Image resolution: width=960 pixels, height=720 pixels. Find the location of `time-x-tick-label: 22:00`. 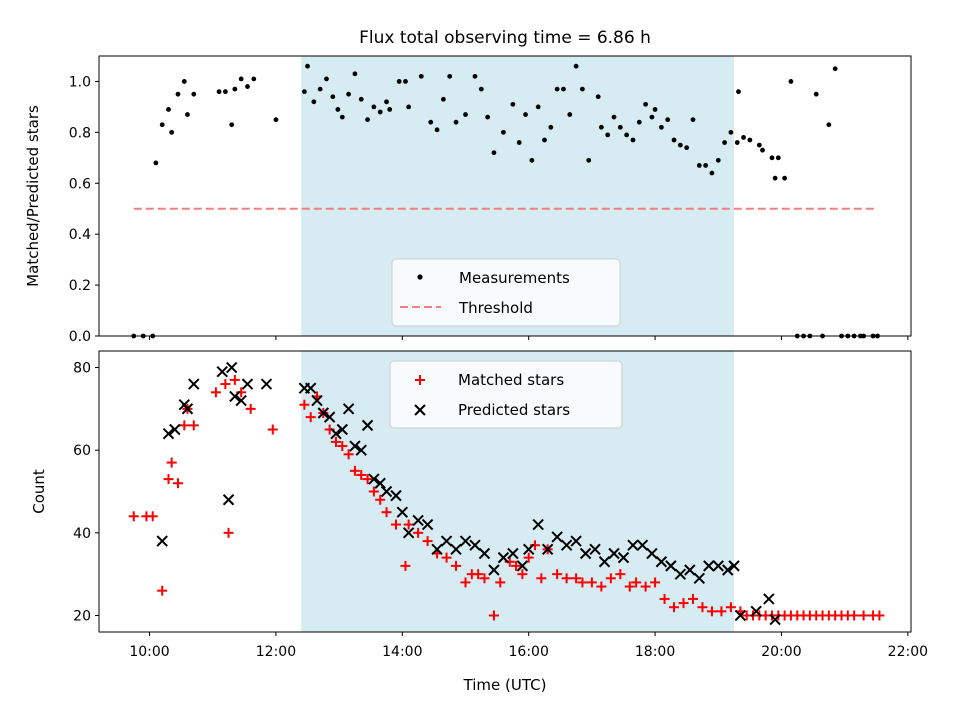

time-x-tick-label: 22:00 is located at coordinates (908, 652).